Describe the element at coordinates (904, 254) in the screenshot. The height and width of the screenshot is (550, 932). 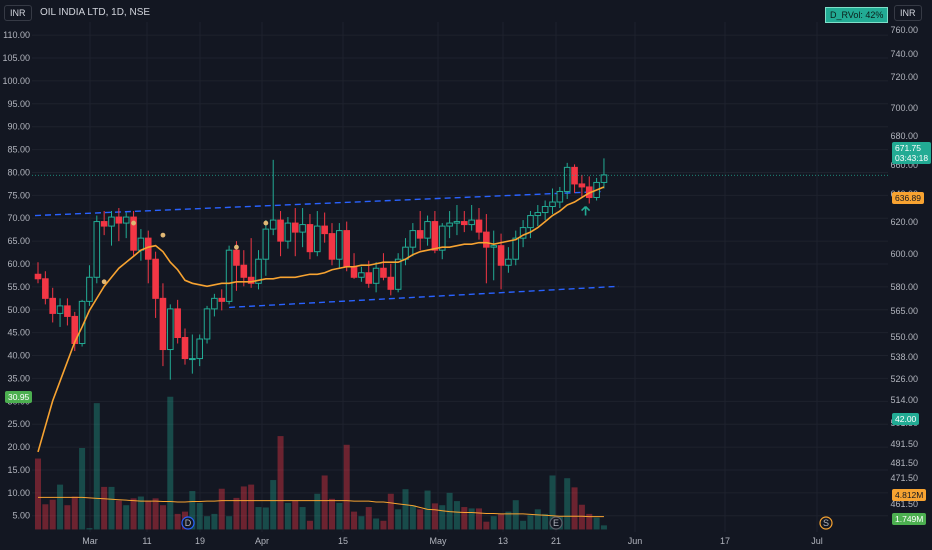
I see `right-tick-label: 600.00` at that location.